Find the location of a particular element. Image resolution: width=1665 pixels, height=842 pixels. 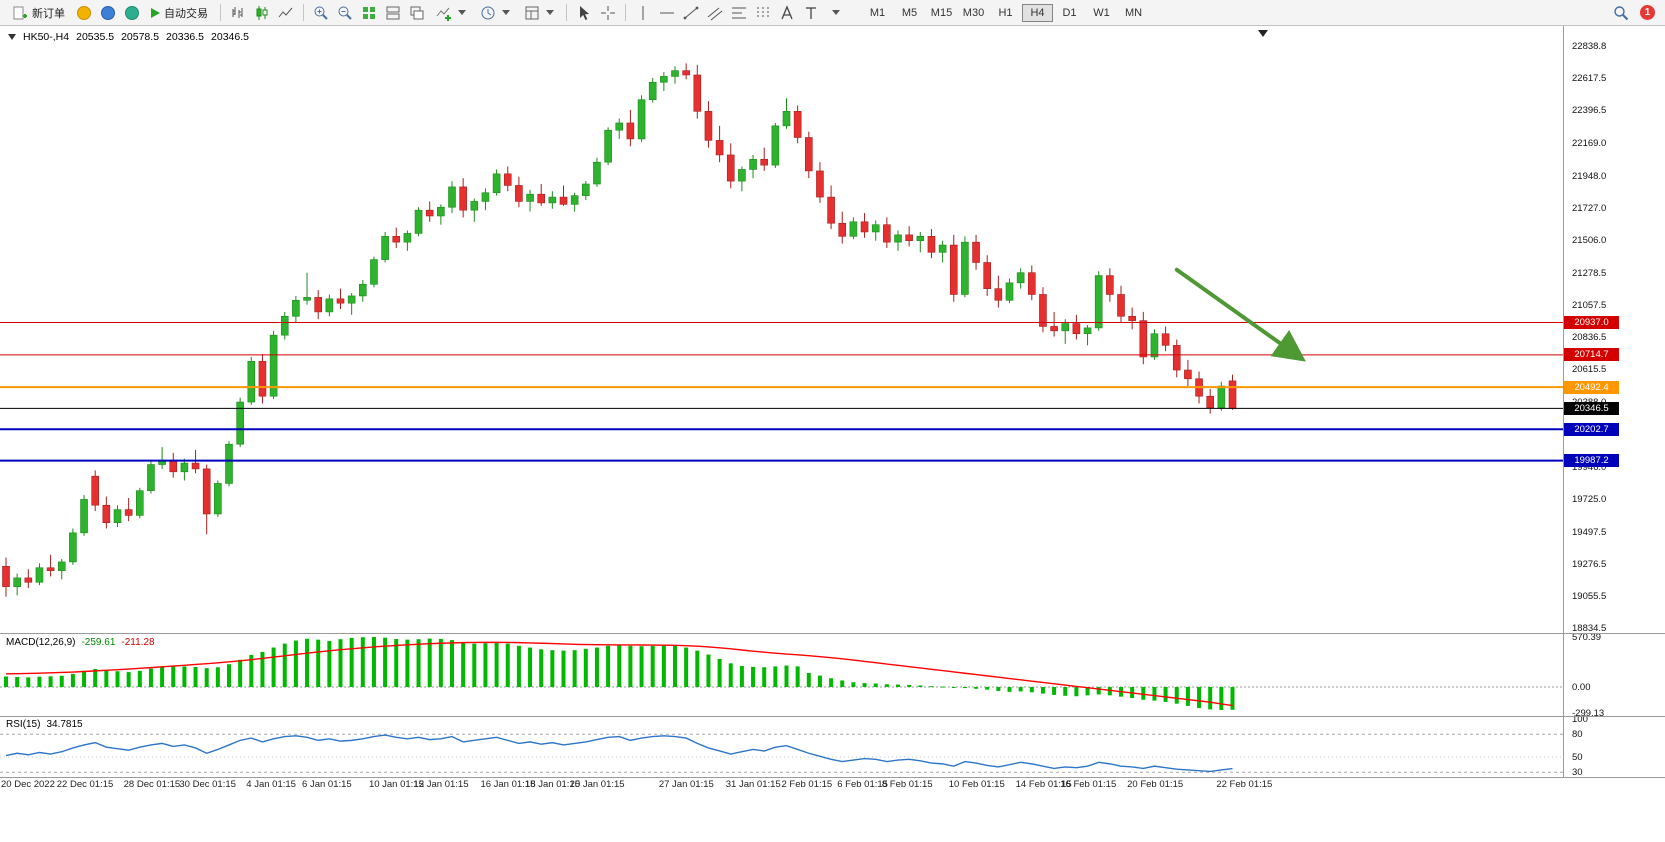

text-icon is located at coordinates (787, 13).